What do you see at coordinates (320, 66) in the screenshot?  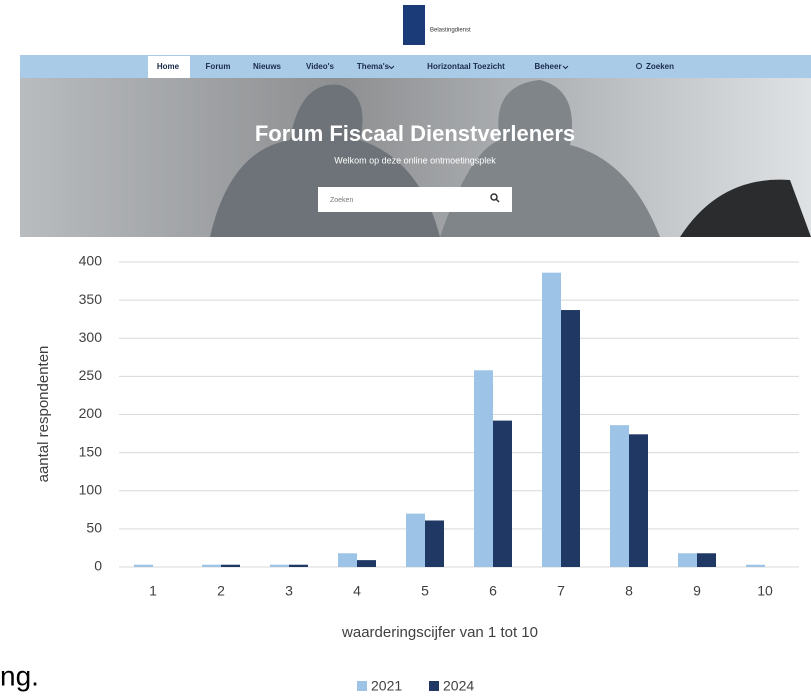 I see `nav-item: Video's` at bounding box center [320, 66].